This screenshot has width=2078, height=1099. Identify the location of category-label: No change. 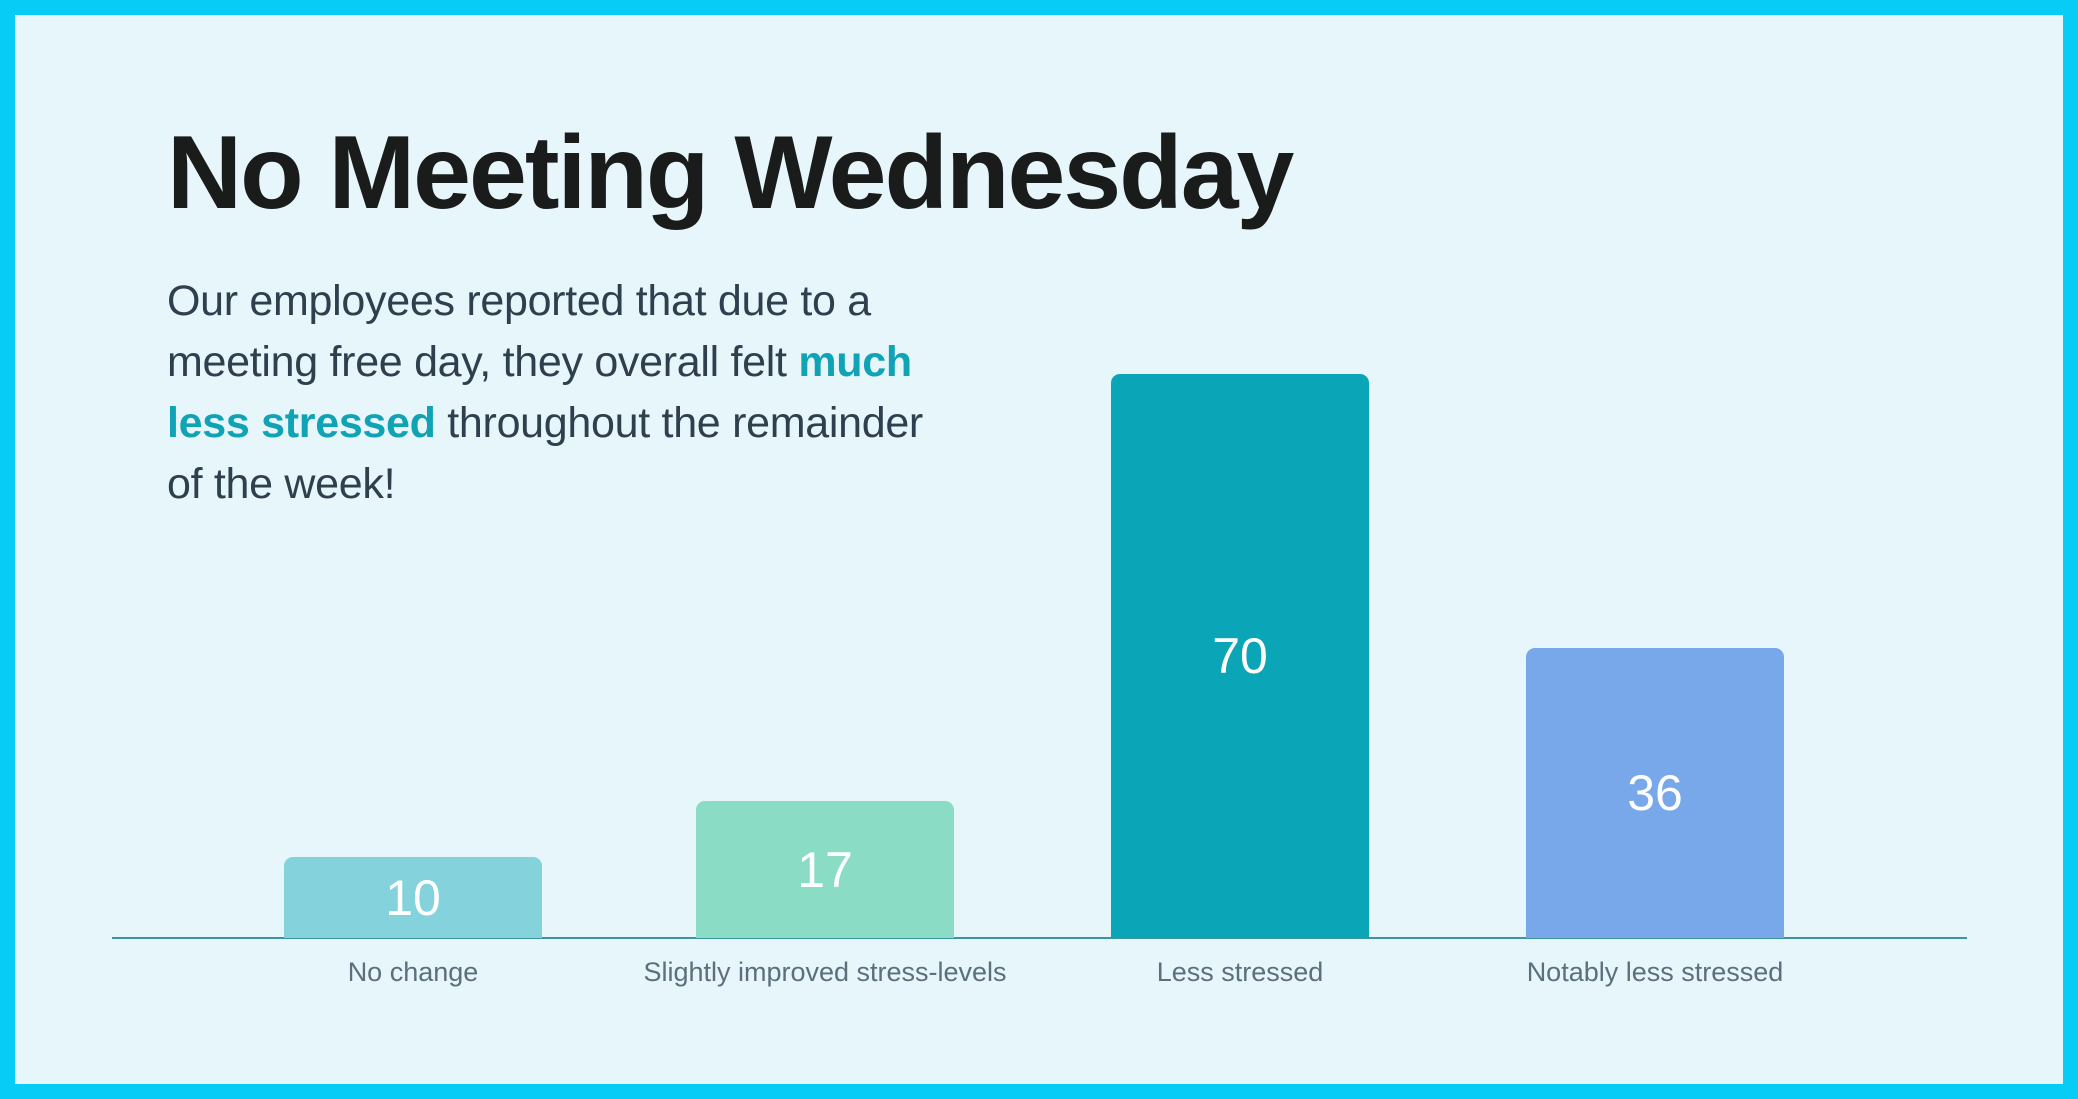
(413, 972).